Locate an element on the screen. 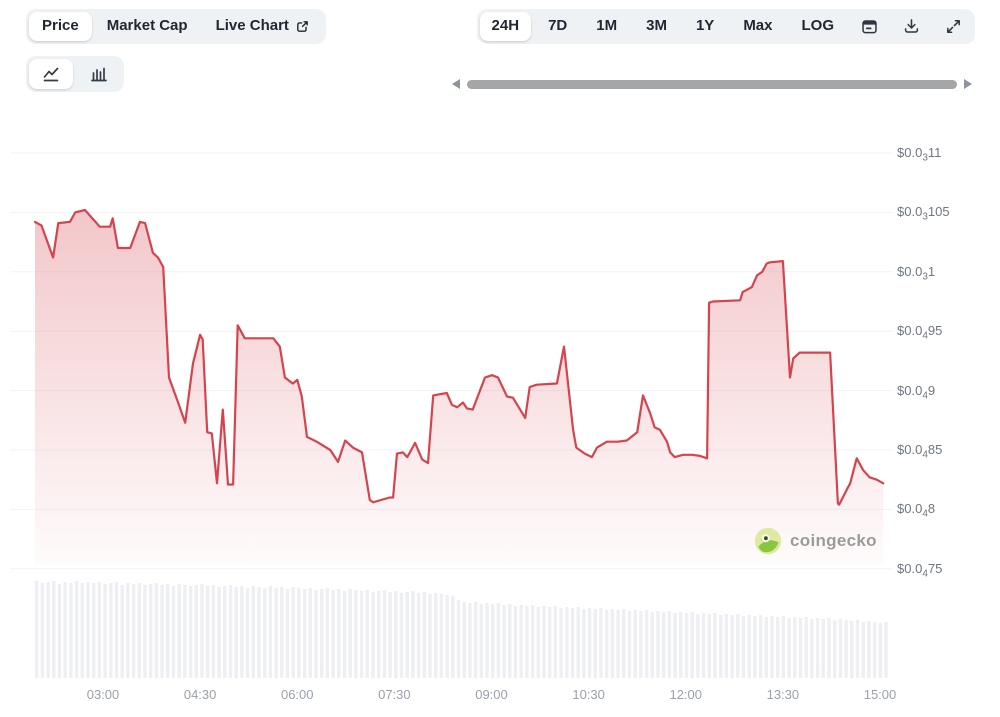 The image size is (1000, 717). range-7d-button: 7D is located at coordinates (557, 26).